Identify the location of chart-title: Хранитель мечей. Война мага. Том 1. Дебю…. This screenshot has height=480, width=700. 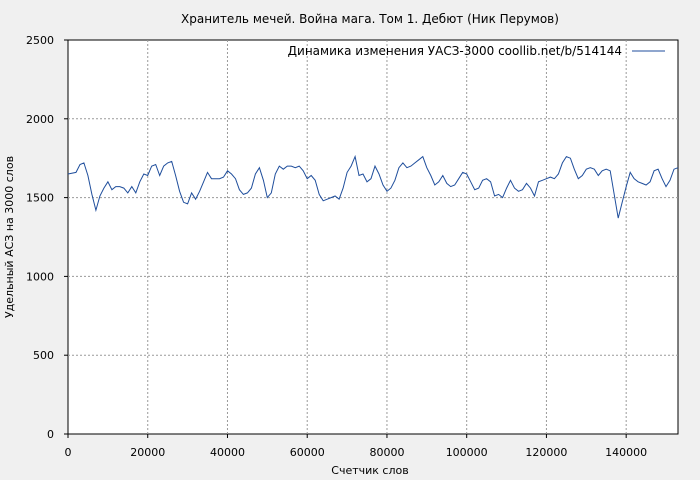
(370, 19).